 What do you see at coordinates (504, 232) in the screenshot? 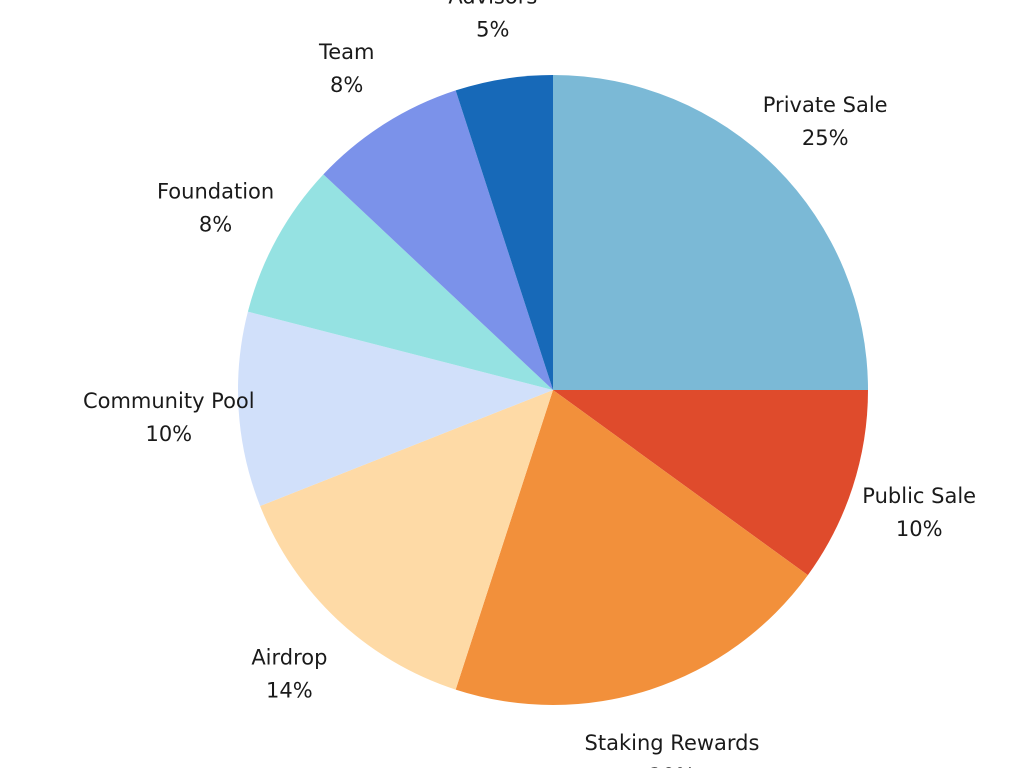
I see `slice-advisors` at bounding box center [504, 232].